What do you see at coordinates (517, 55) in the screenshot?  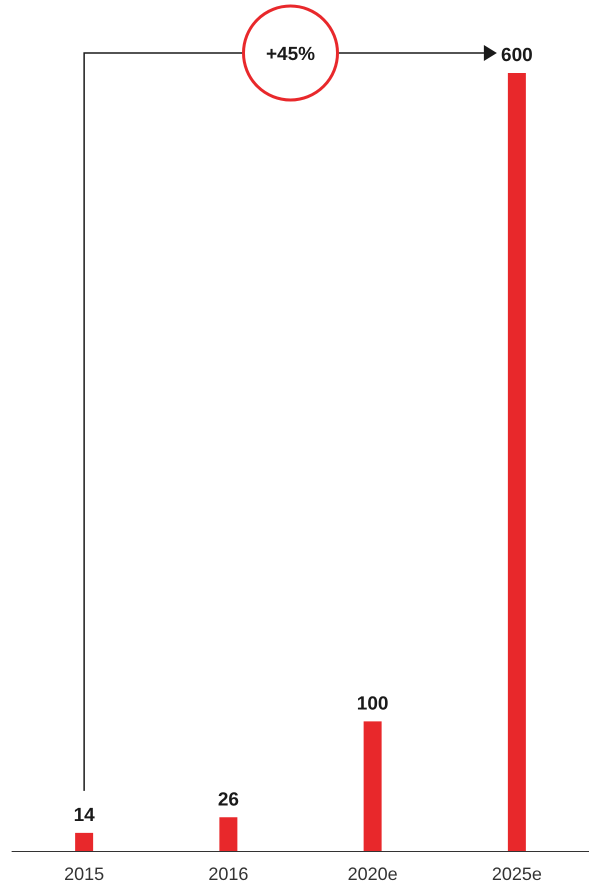 I see `data-label: 600` at bounding box center [517, 55].